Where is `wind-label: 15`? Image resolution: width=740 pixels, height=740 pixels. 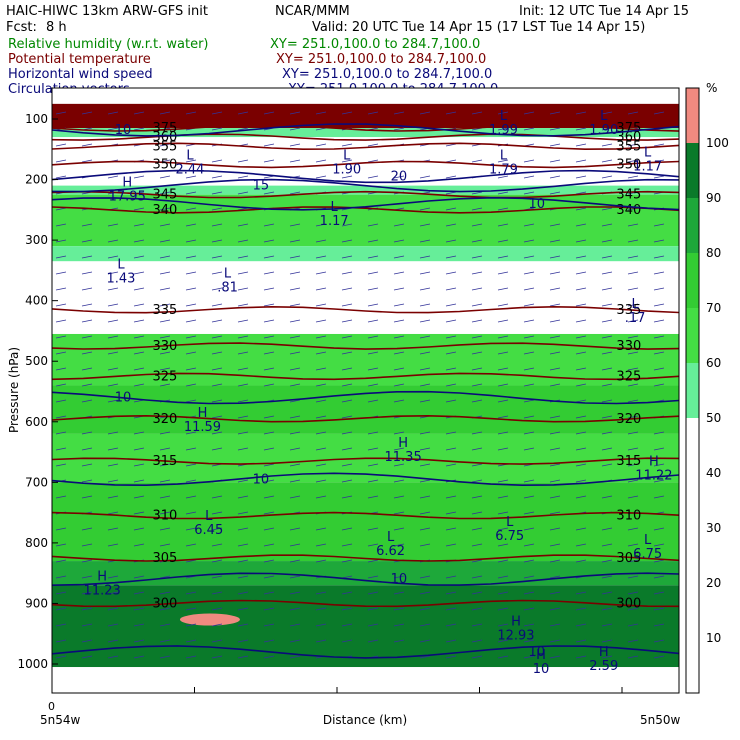 wind-label: 15 is located at coordinates (261, 186).